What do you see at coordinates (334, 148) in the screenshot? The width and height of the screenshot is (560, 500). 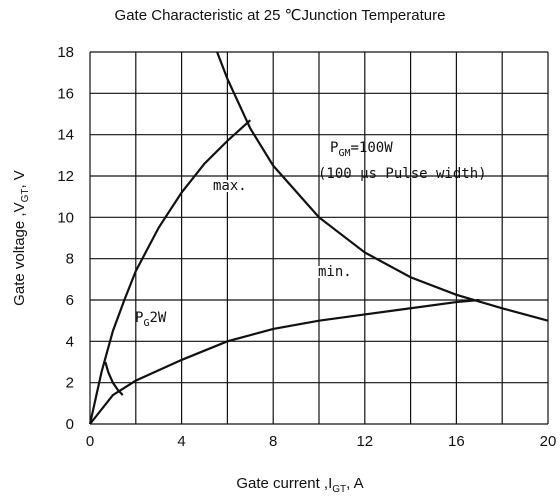 I see `pgm-text: P` at bounding box center [334, 148].